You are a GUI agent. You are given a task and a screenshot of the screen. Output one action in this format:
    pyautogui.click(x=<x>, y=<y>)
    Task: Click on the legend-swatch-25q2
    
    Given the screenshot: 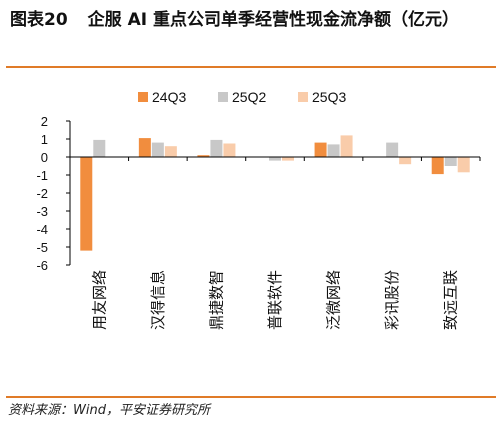 What is the action you would take?
    pyautogui.click(x=223, y=97)
    